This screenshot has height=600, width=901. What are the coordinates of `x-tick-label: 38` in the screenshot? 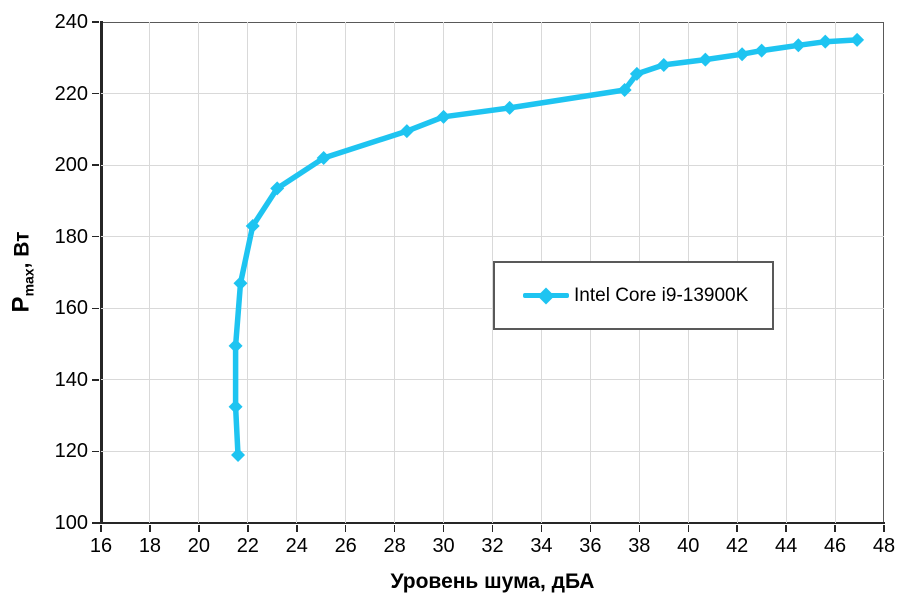 It's located at (639, 546).